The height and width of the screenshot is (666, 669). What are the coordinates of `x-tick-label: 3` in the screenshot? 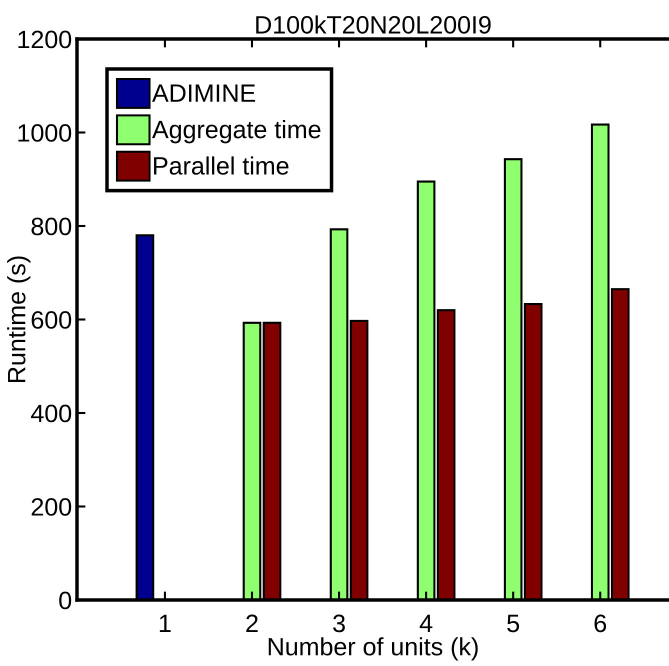 It's located at (339, 623).